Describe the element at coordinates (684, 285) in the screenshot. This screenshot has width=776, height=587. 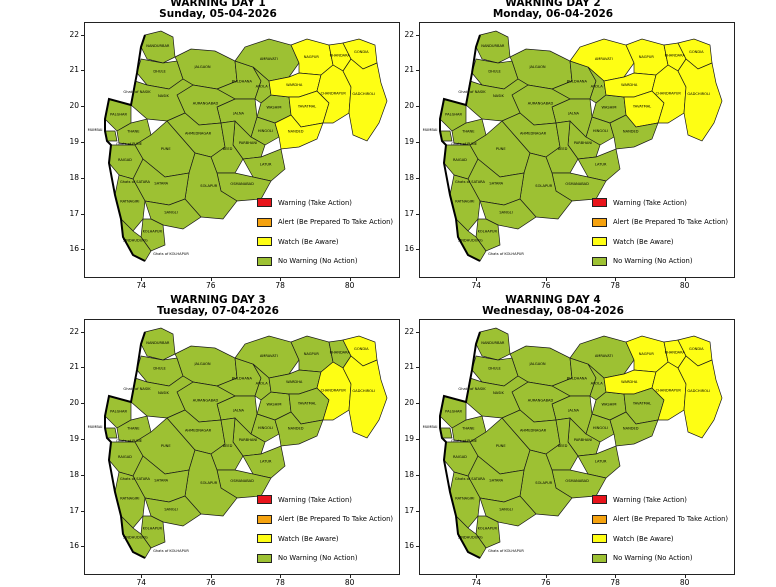
I see `x-tick-label: 80` at that location.